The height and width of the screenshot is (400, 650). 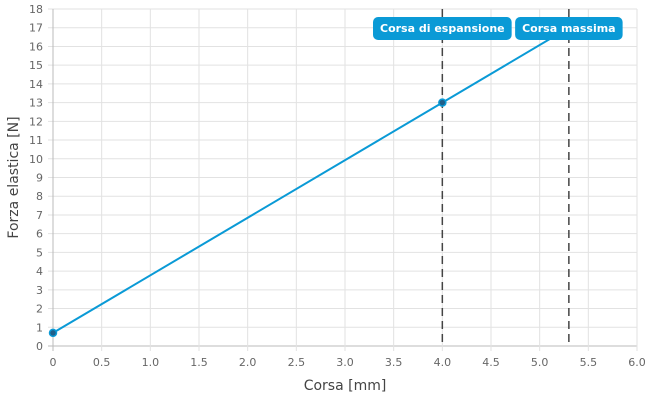 What do you see at coordinates (394, 362) in the screenshot?
I see `x-tick-label: 3.5` at bounding box center [394, 362].